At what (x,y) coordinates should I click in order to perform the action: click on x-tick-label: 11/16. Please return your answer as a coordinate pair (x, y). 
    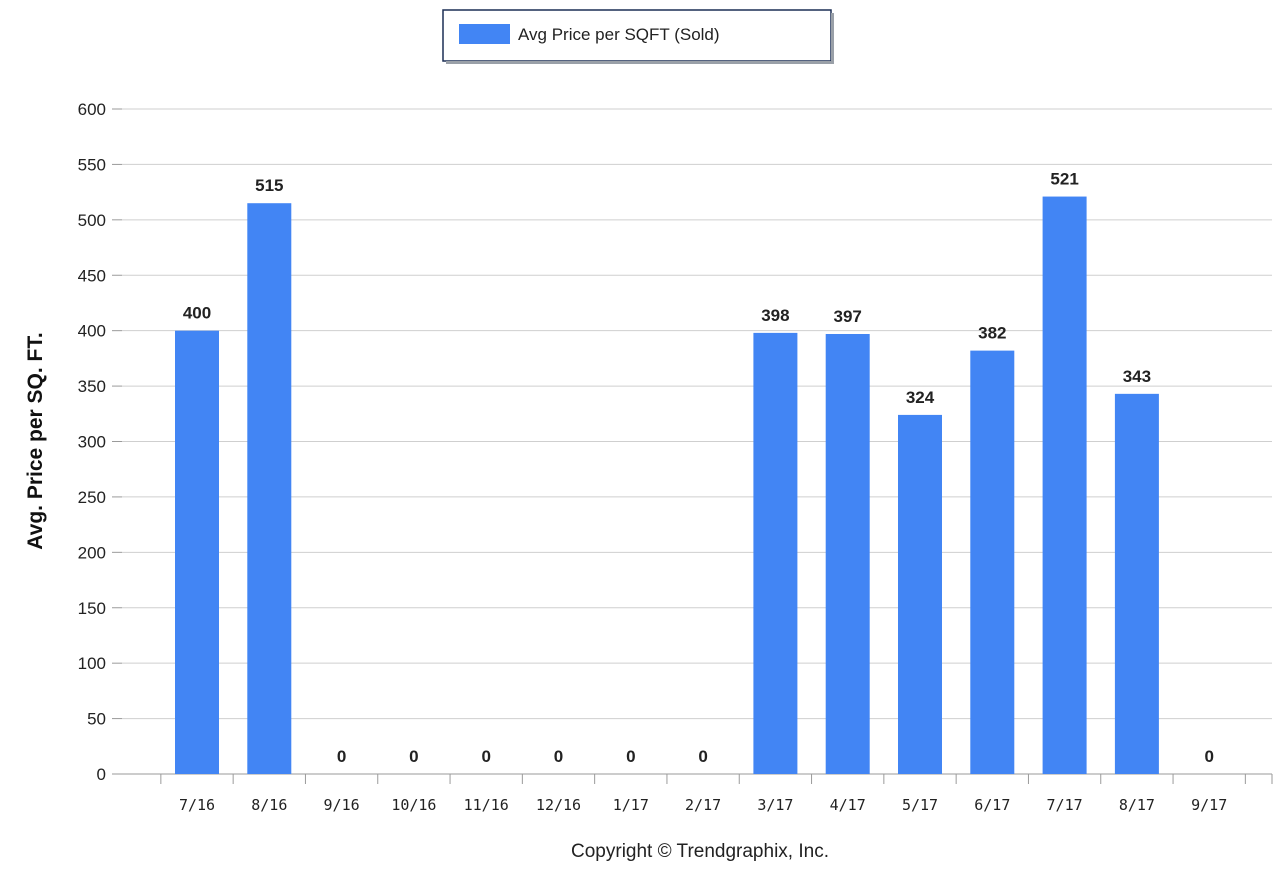
    Looking at the image, I should click on (486, 805).